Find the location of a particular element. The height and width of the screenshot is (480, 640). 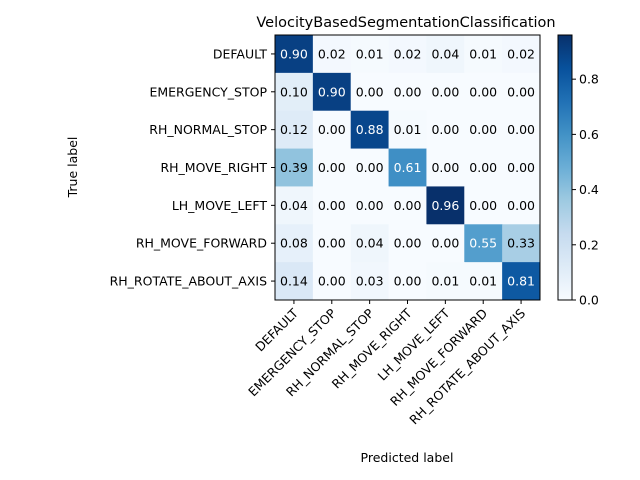

colorbar is located at coordinates (565, 167).